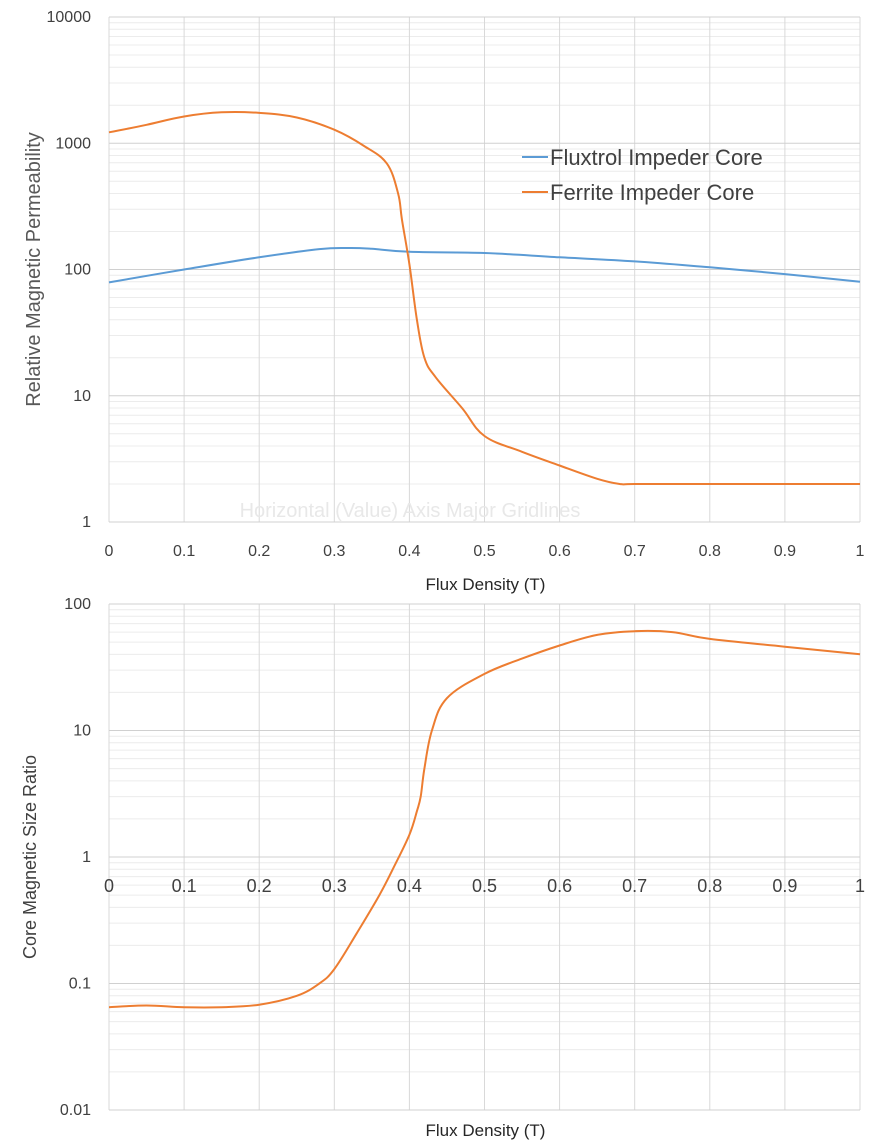 This screenshot has width=884, height=1147. I want to click on y-axis-title: Core Magnetic Size Ratio, so click(30, 857).